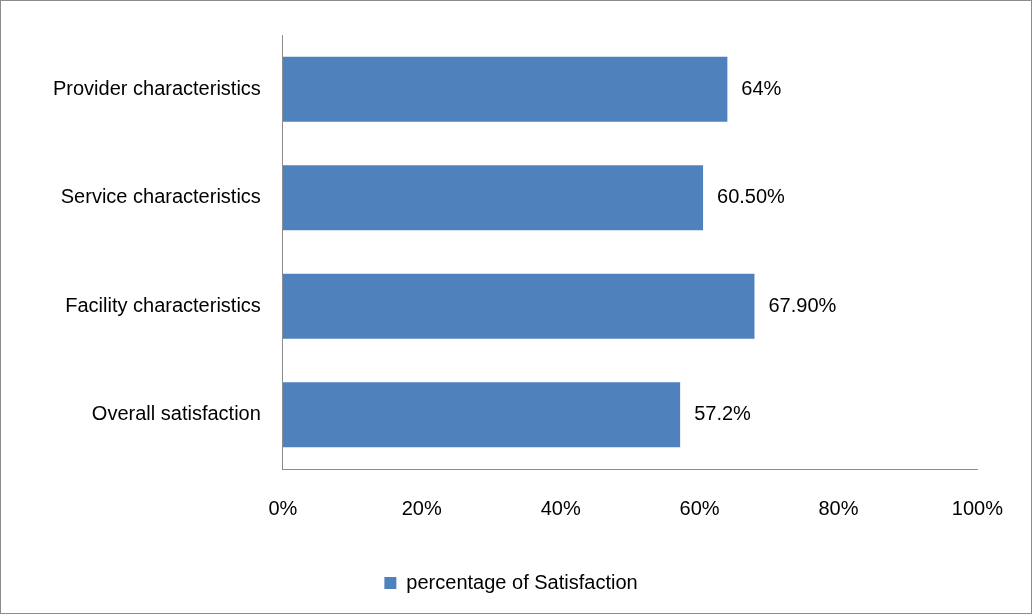 The height and width of the screenshot is (614, 1032). I want to click on x-tick-label: 100%, so click(977, 507).